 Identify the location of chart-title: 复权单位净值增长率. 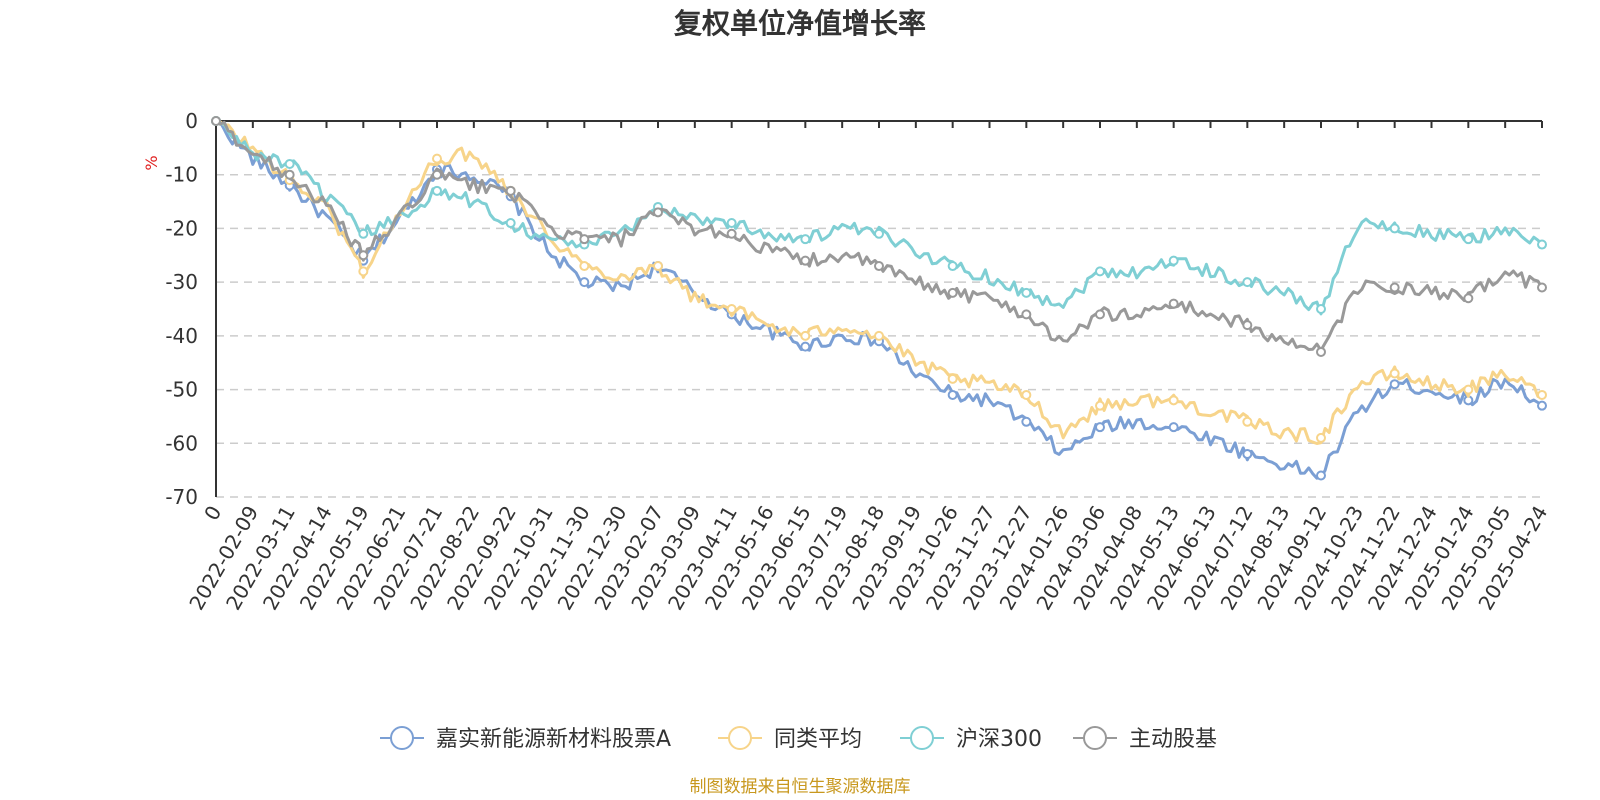
(800, 23).